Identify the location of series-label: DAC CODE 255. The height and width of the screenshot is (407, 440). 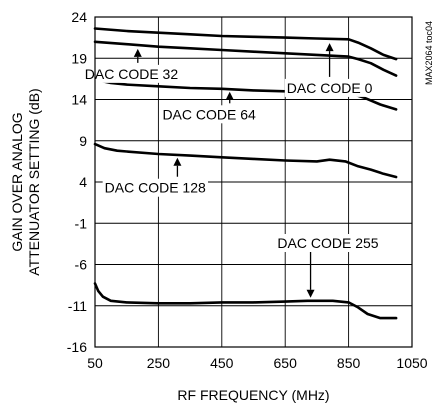
(327, 243).